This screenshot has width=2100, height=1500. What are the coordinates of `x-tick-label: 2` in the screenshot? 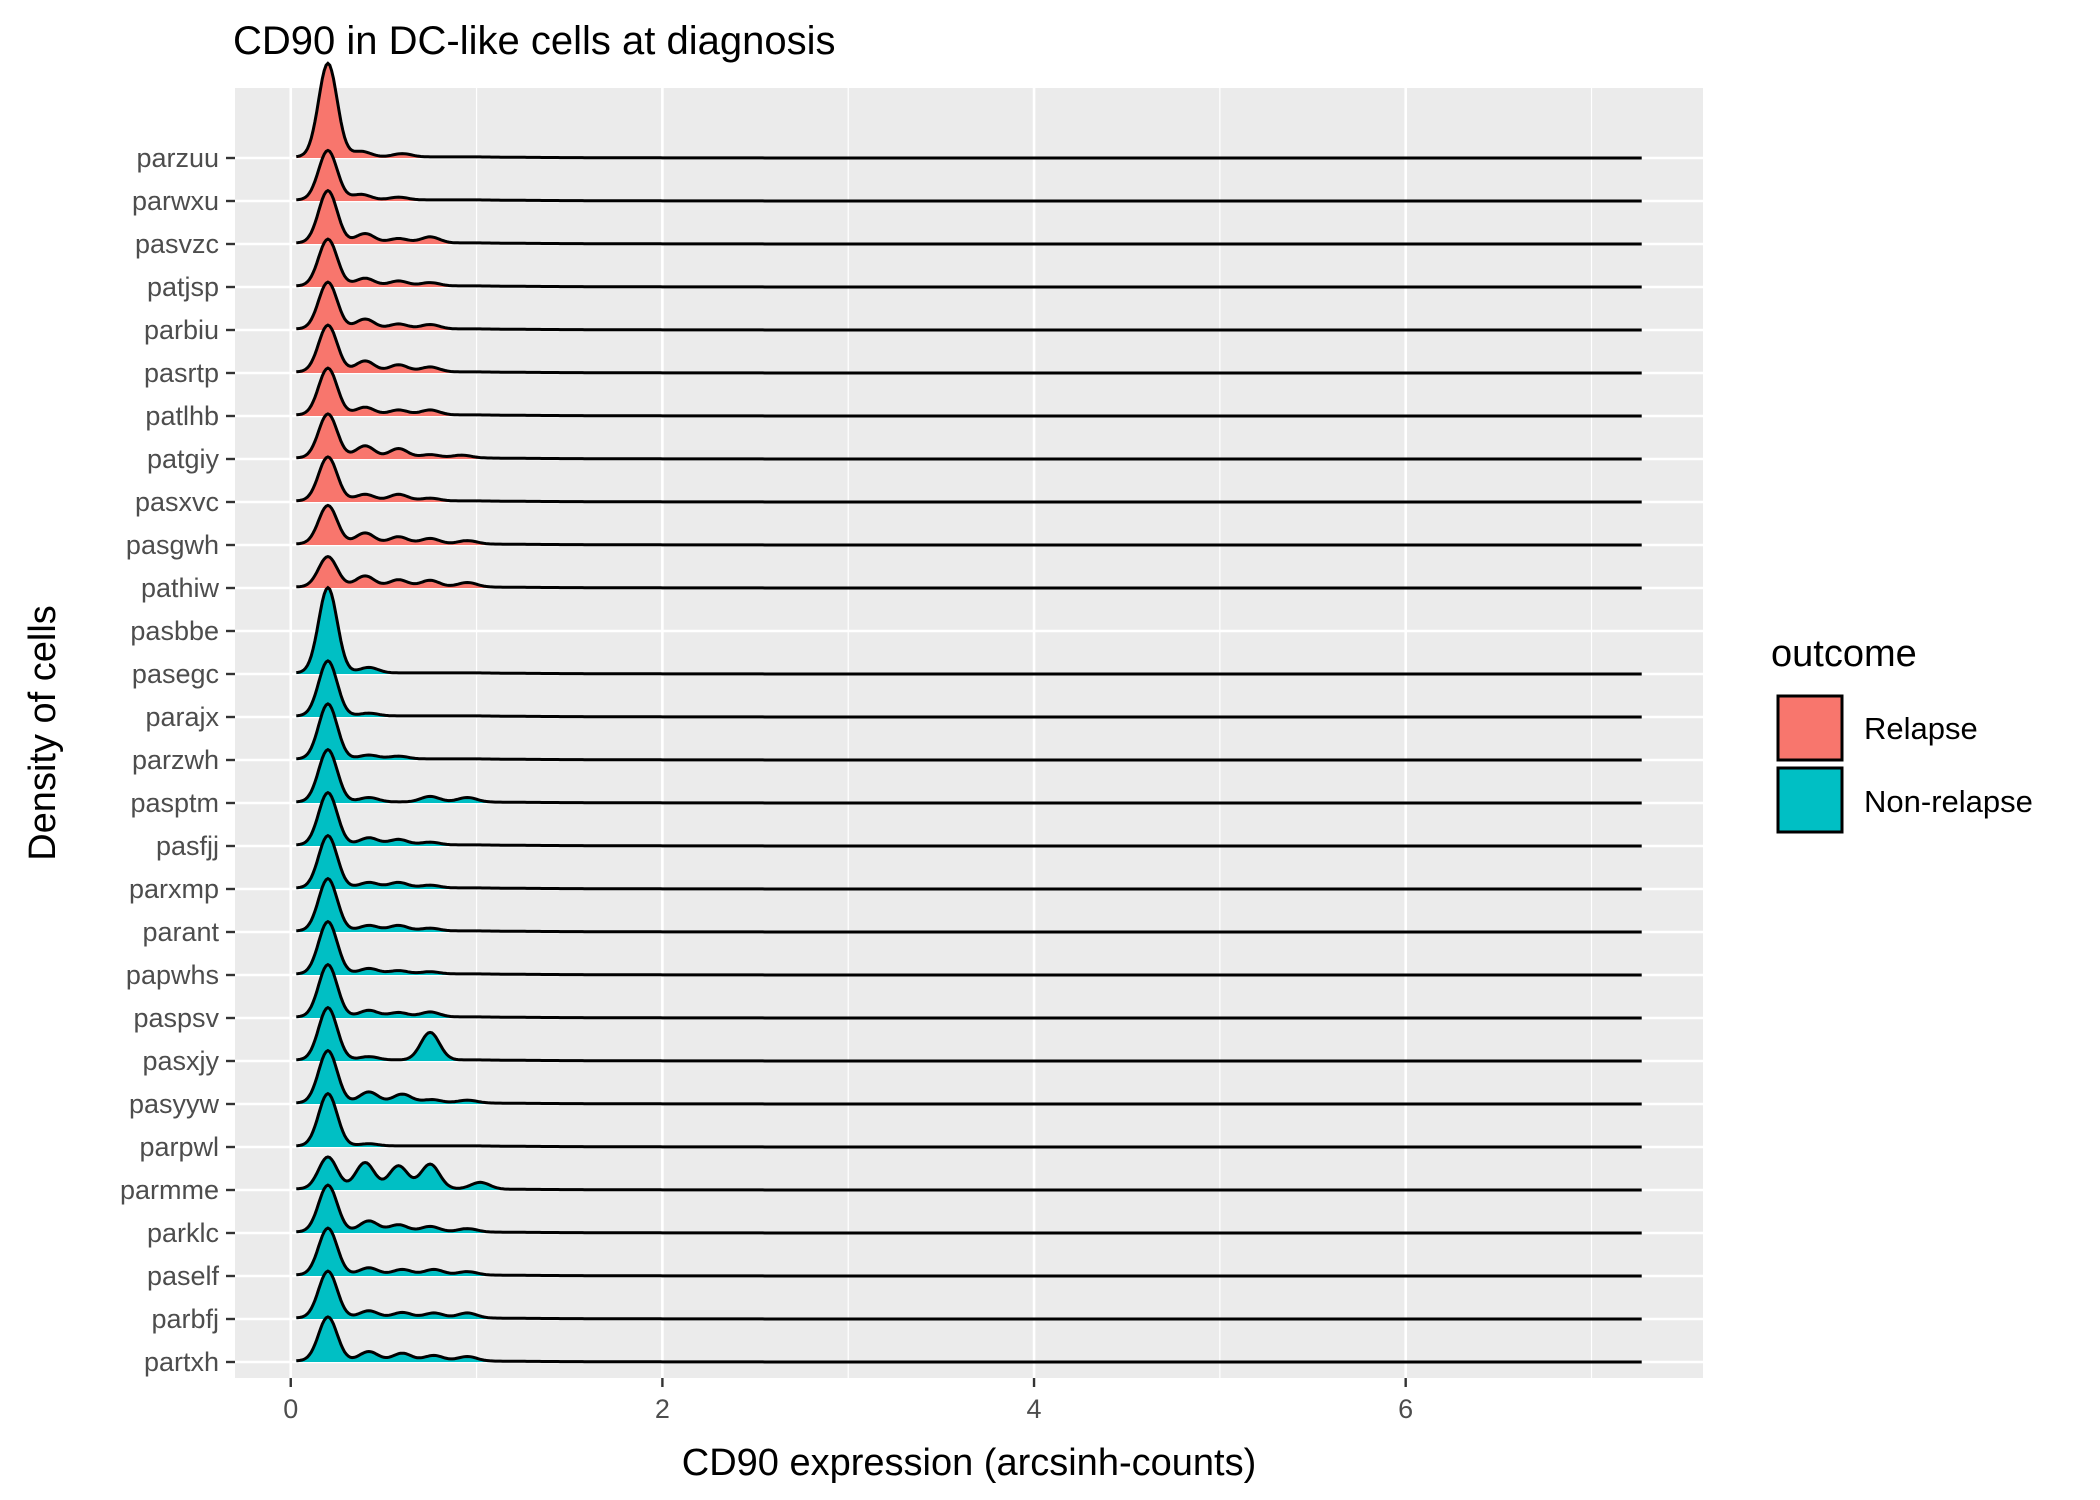 It's located at (662, 1409).